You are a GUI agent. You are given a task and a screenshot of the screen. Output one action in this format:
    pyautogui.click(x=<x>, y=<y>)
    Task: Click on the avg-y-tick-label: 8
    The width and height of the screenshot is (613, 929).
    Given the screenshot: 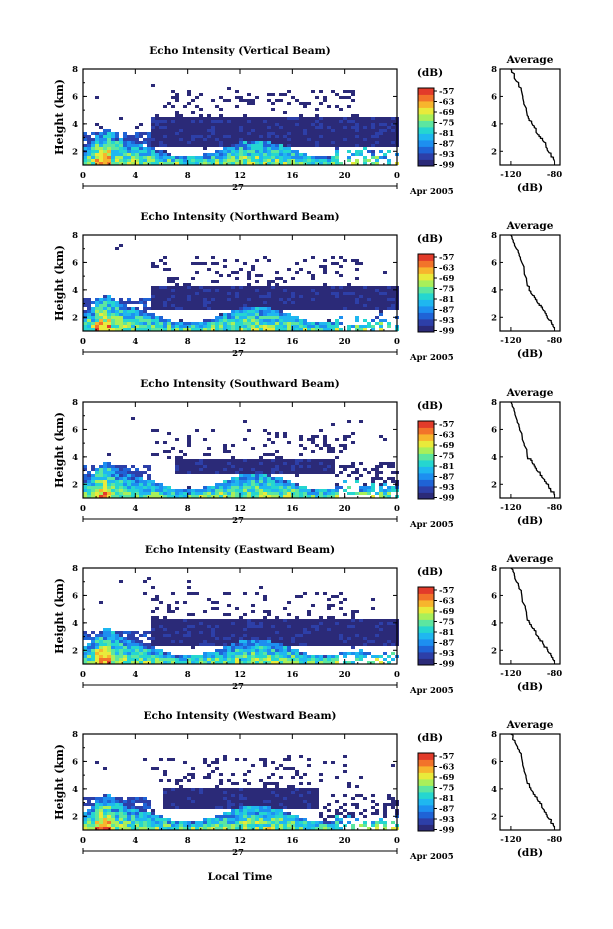 What is the action you would take?
    pyautogui.click(x=494, y=569)
    